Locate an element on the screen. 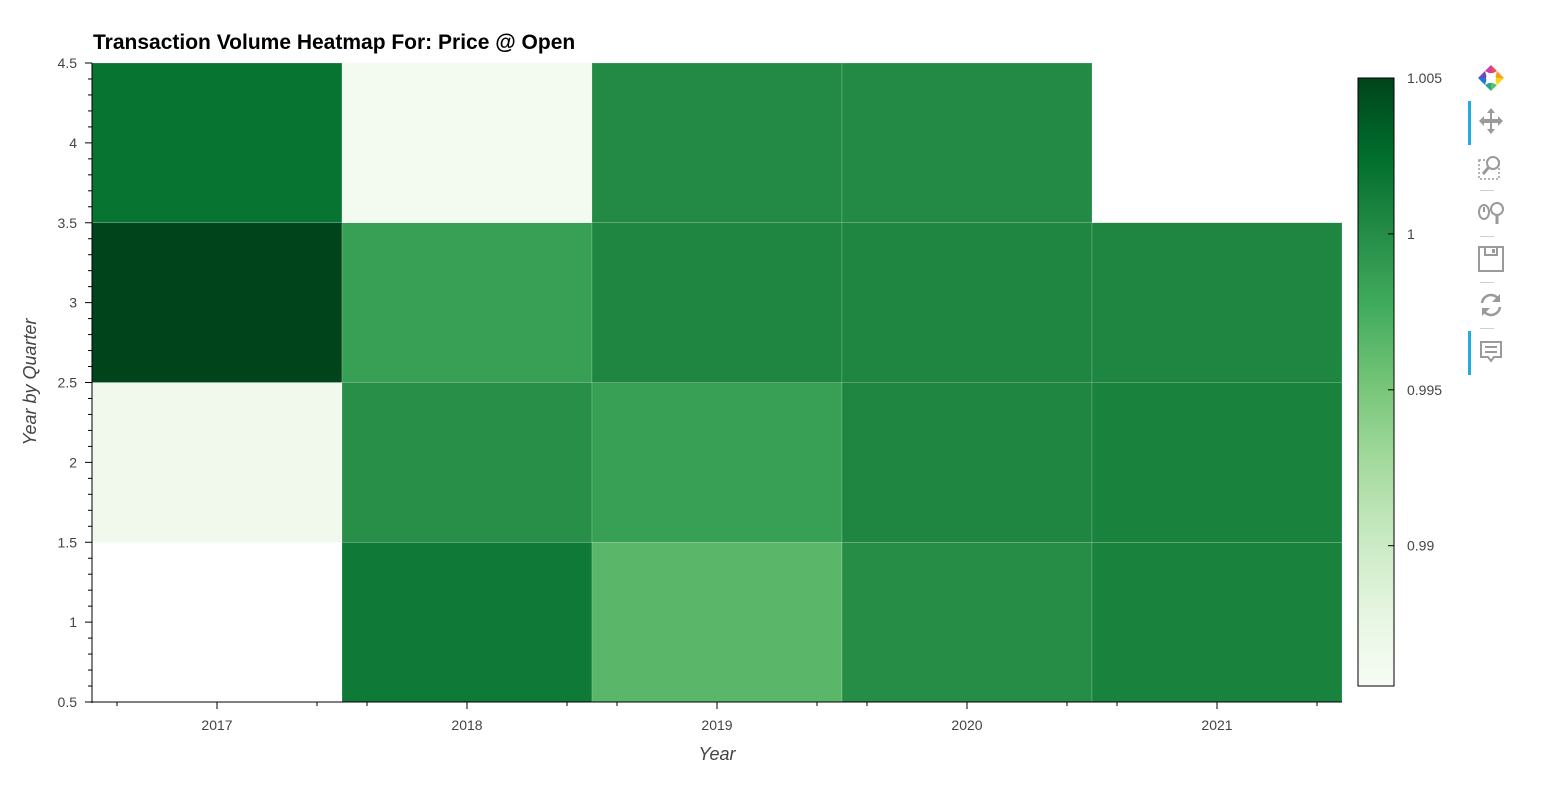  y-tick-label: 4.5 is located at coordinates (68, 63).